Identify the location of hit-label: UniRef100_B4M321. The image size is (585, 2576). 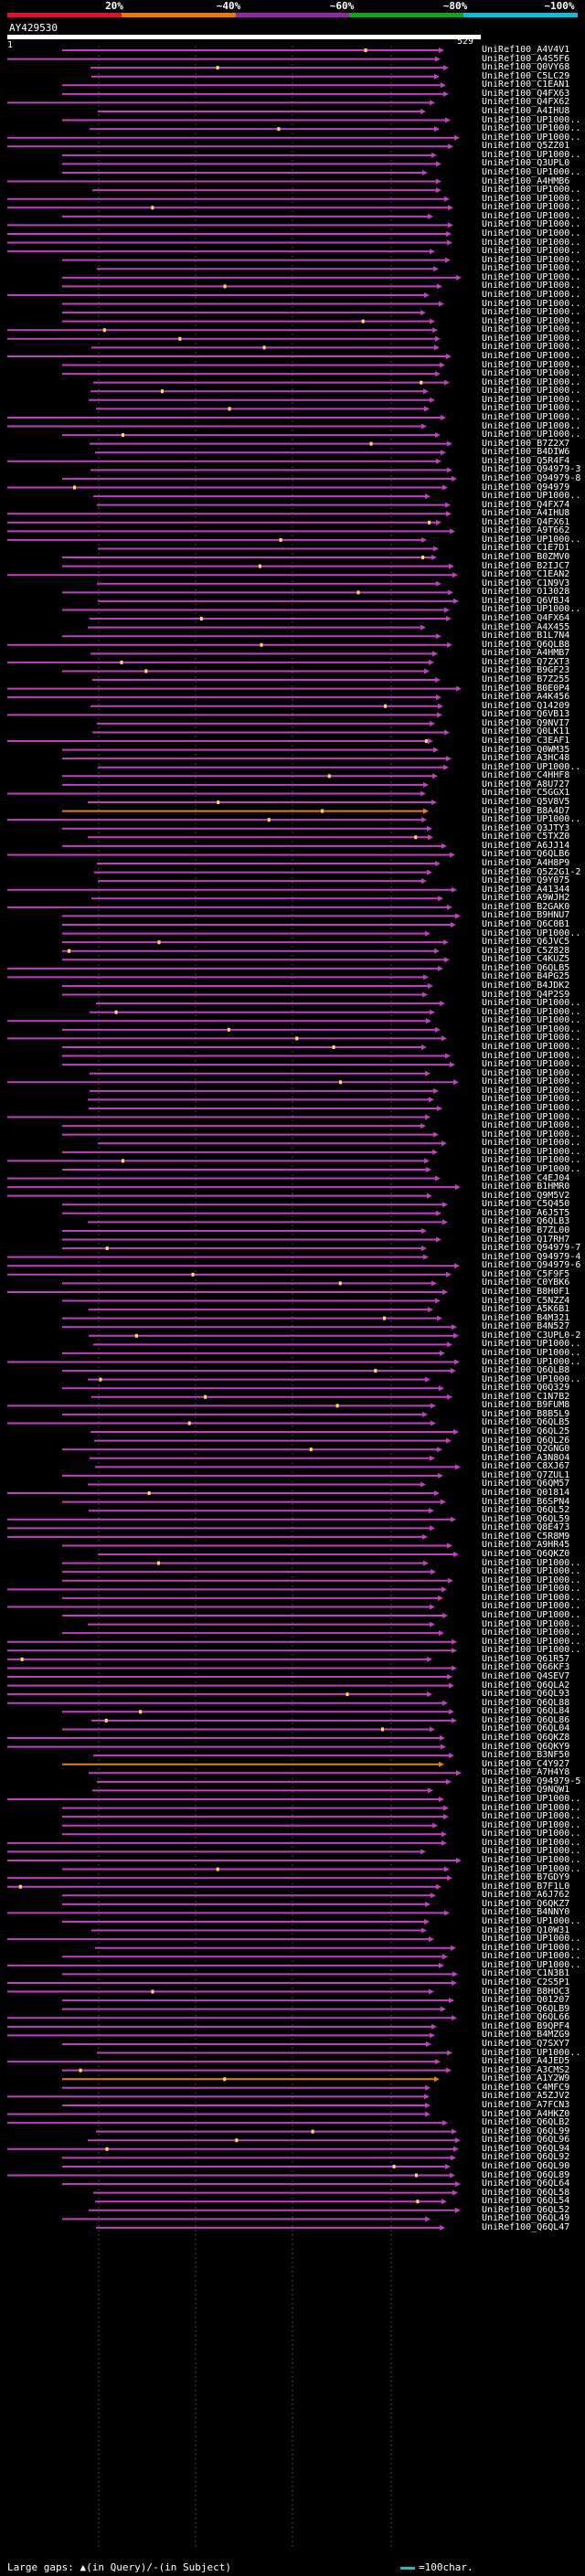
(526, 1317).